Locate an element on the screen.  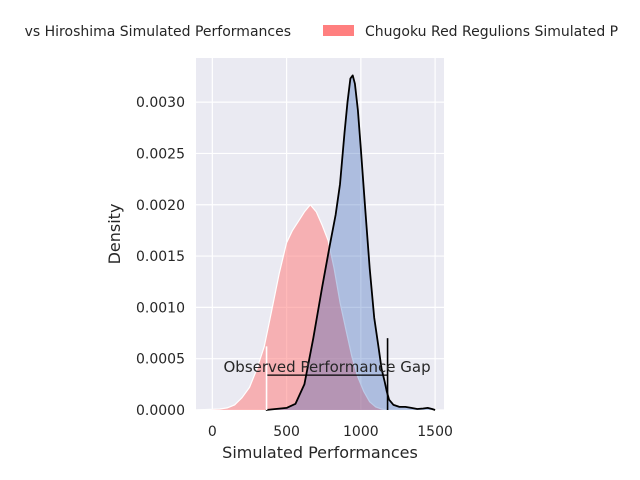
y-tick-label: 0.0005 is located at coordinates (160, 360).